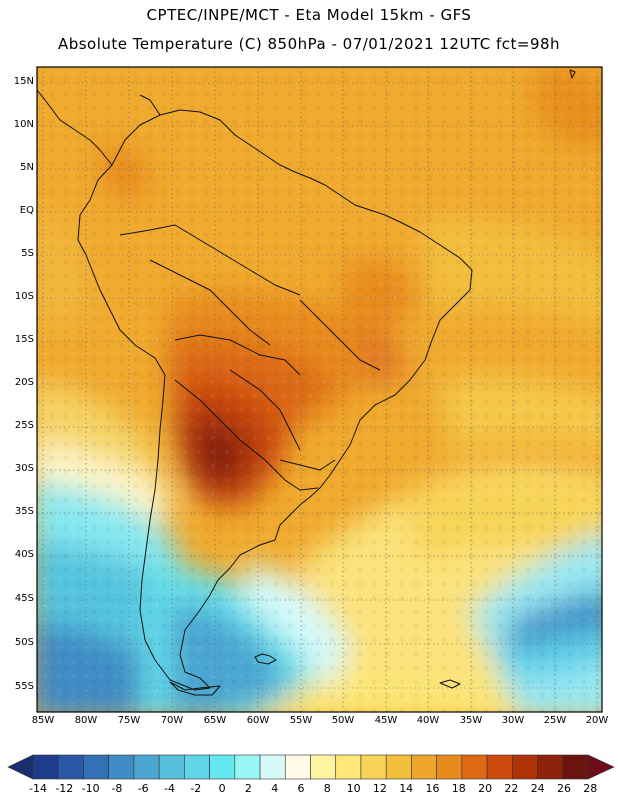 This screenshot has height=800, width=618. I want to click on colorbar-label: 4, so click(275, 788).